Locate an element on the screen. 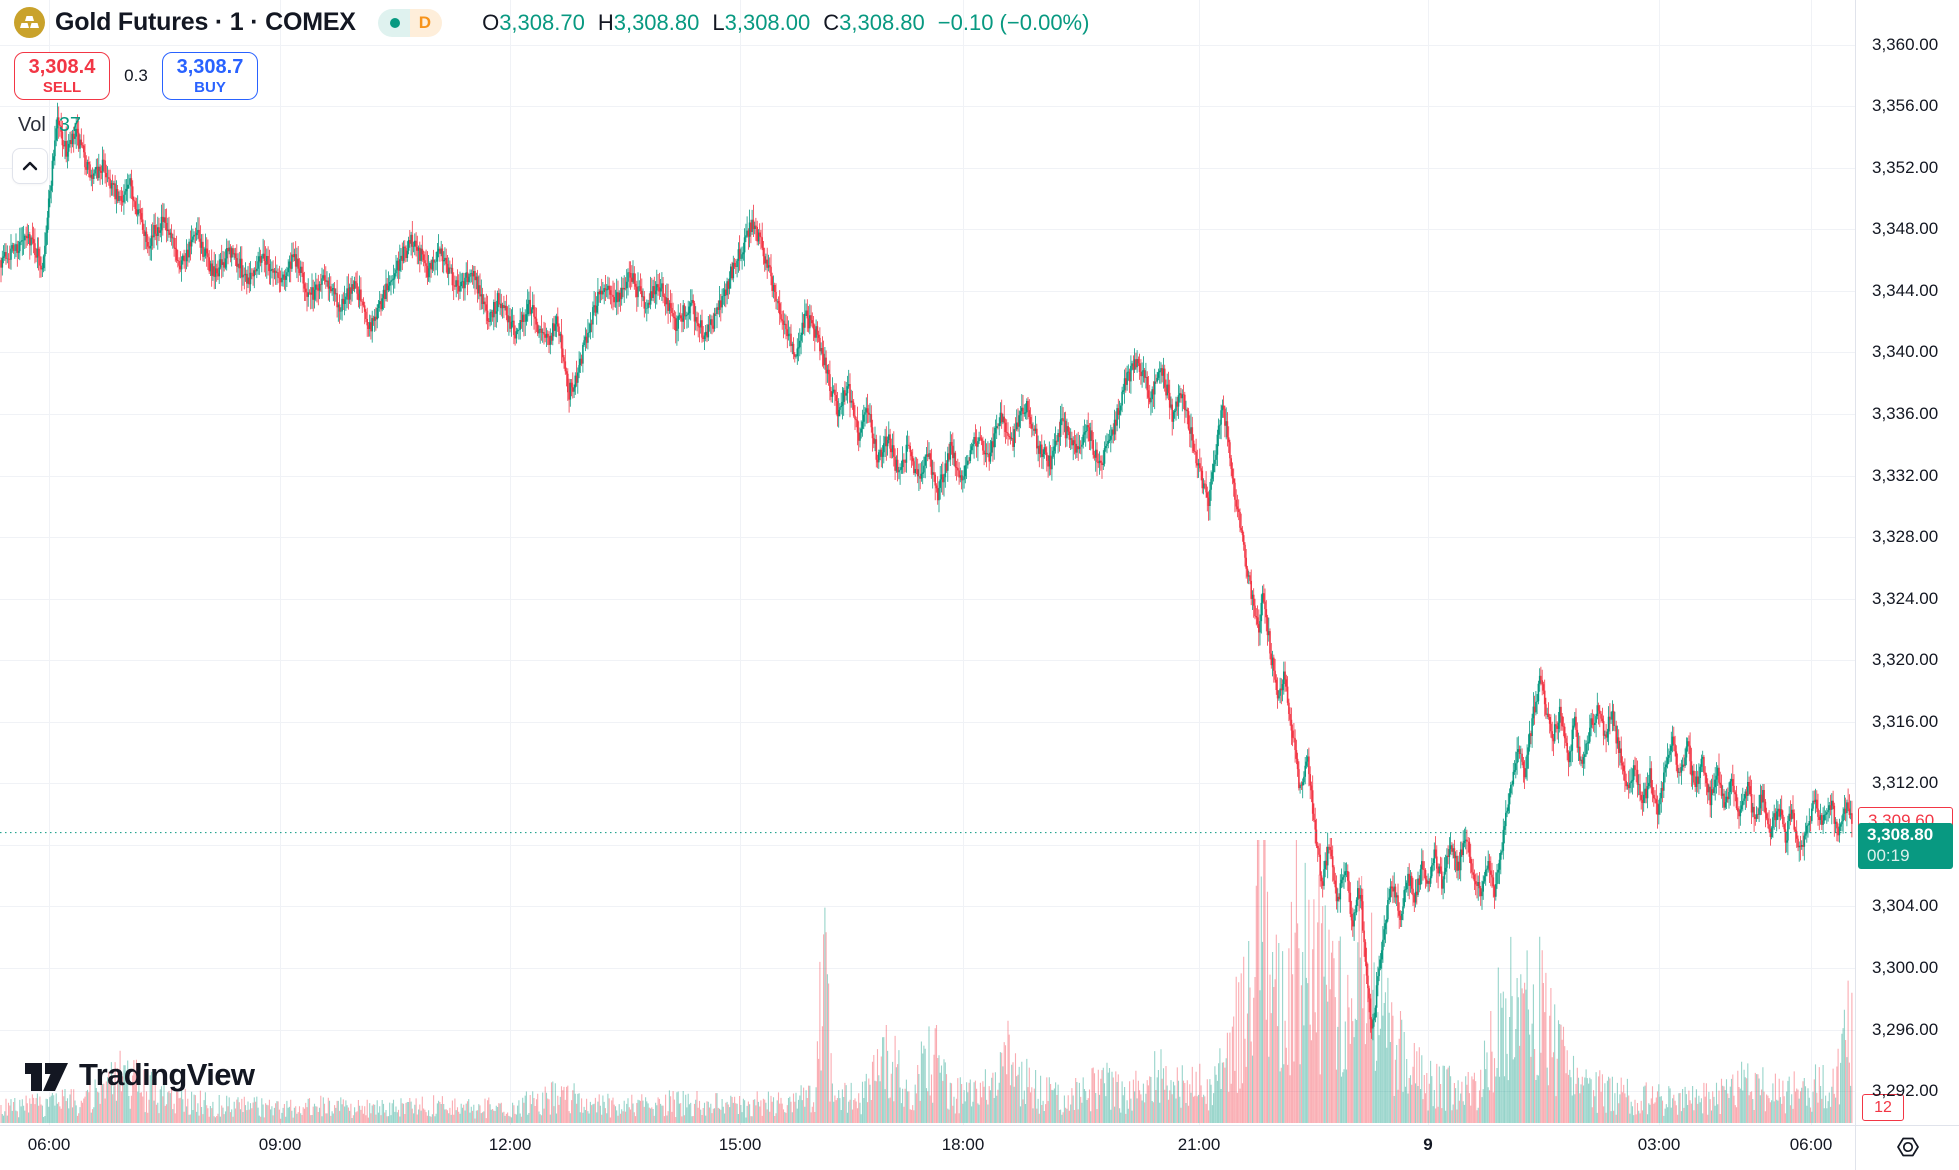 This screenshot has width=1959, height=1170. low-key: L is located at coordinates (718, 22).